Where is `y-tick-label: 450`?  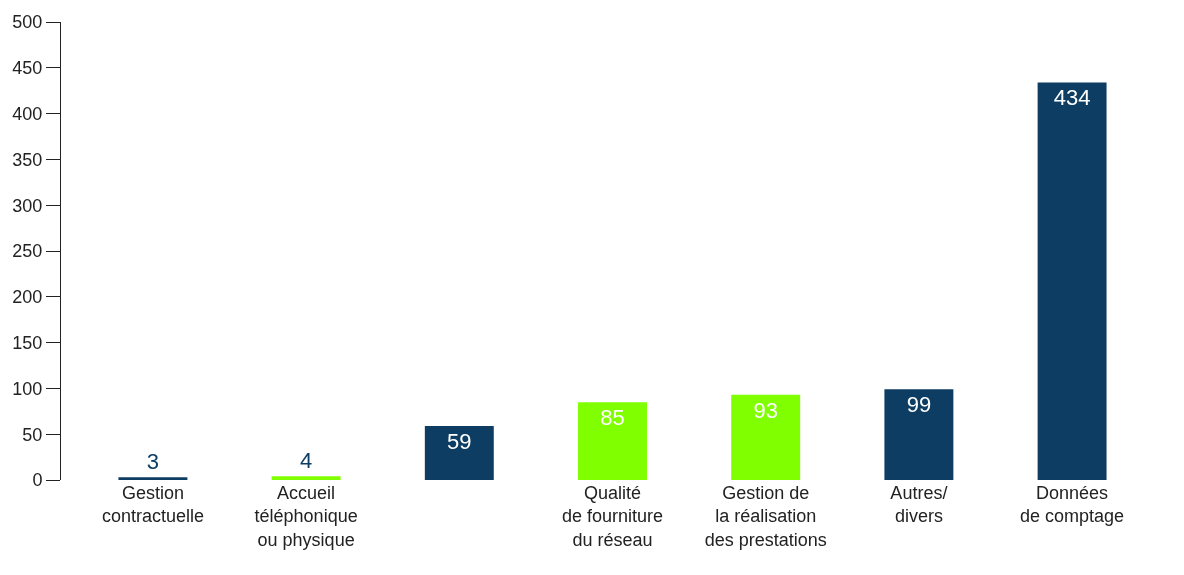 y-tick-label: 450 is located at coordinates (27, 68).